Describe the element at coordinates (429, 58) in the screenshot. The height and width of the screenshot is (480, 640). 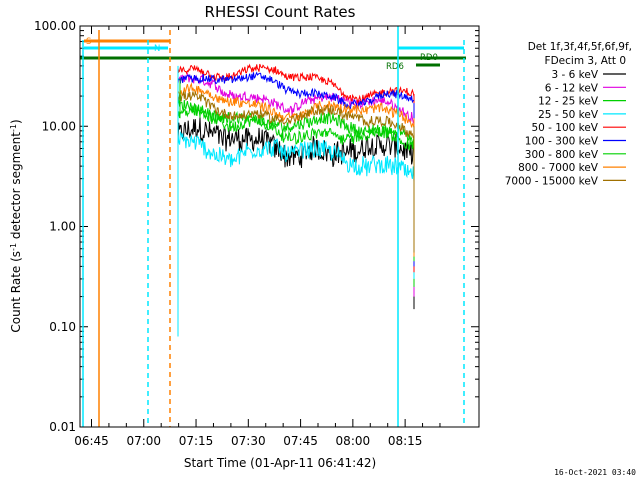
I see `annotation-label: RD0` at that location.